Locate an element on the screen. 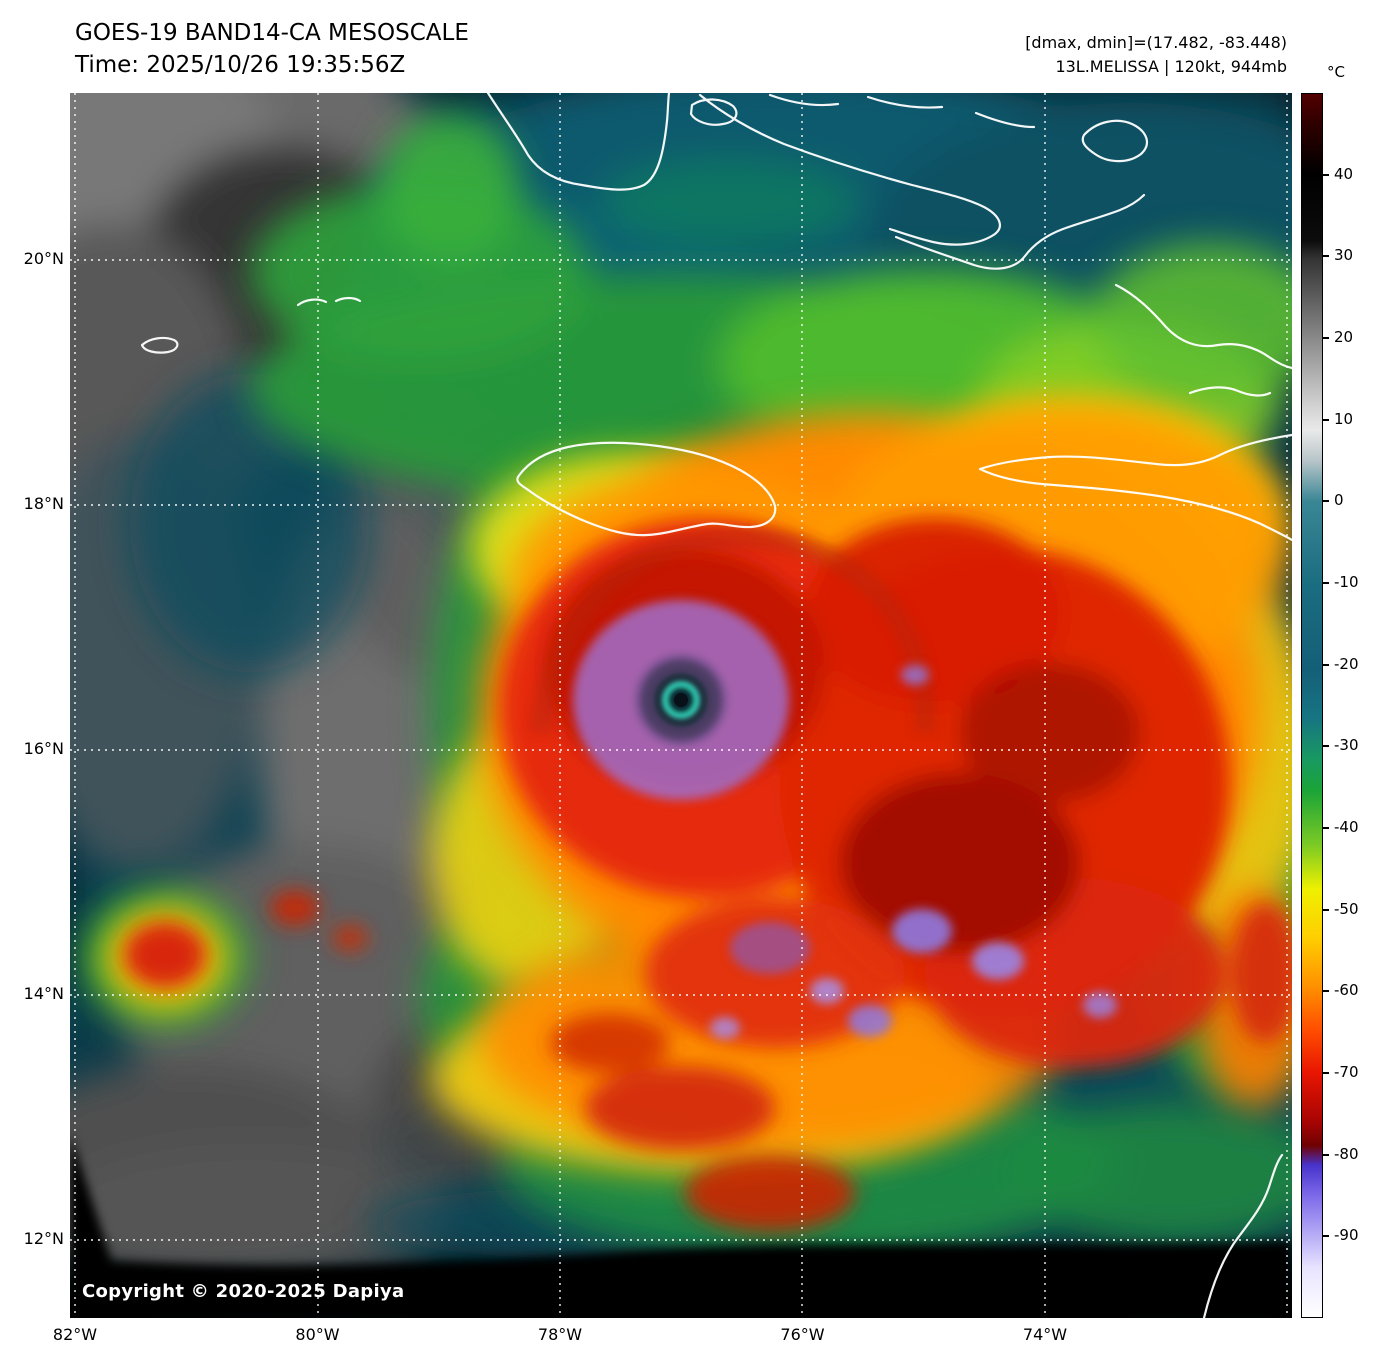  storm-info-label: 13L.MELISSA | 120kt, 944mb is located at coordinates (1171, 66).